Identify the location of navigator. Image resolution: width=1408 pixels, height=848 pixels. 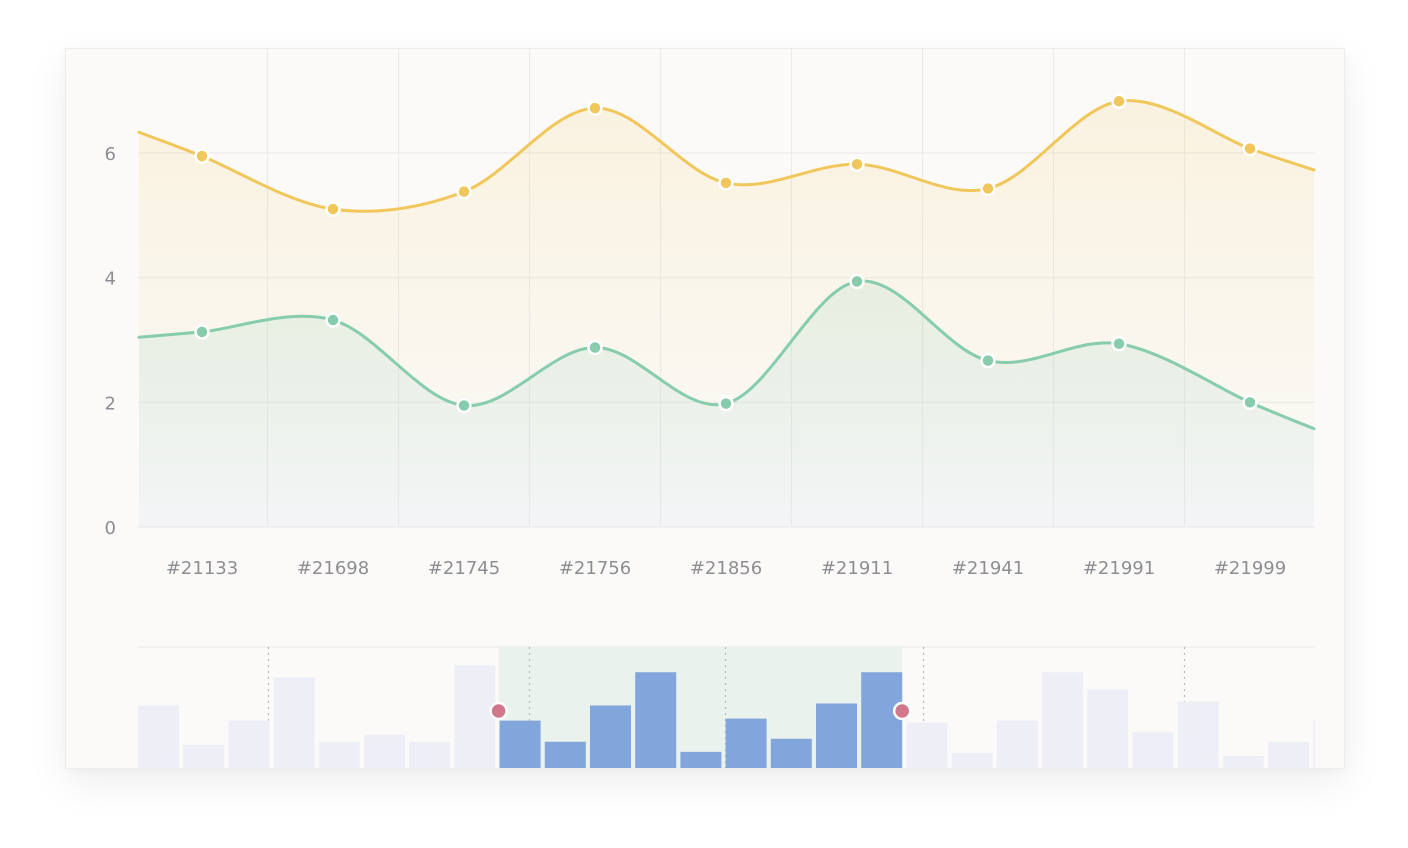
(726, 707).